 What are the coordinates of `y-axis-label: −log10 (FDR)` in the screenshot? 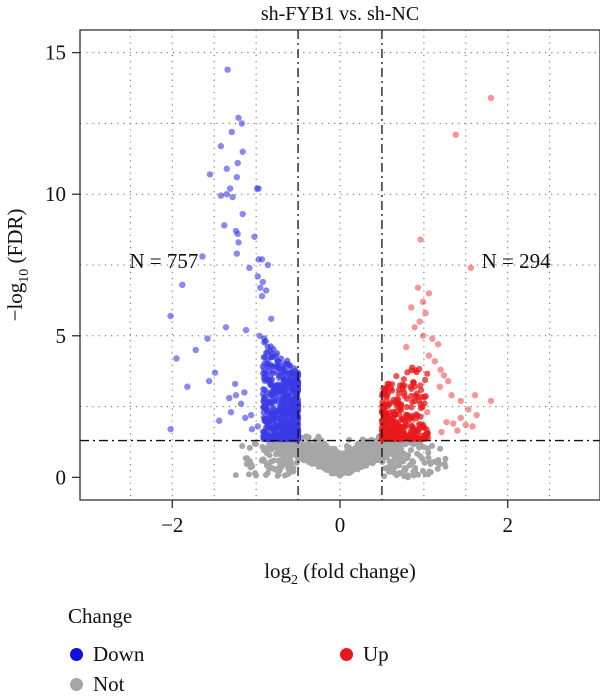 It's located at (17, 265).